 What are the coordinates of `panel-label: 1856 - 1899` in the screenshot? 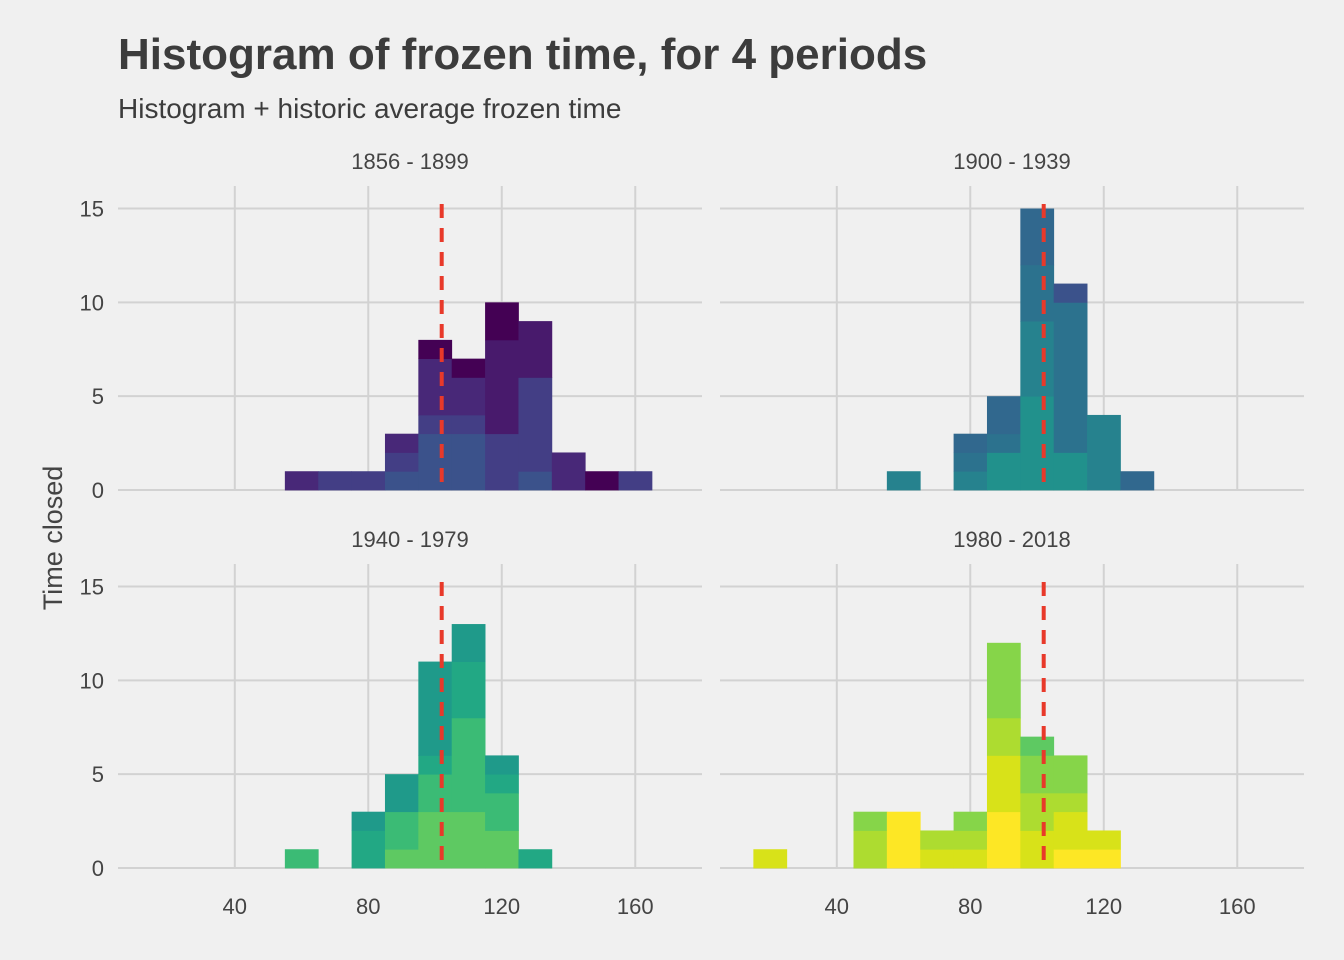 It's located at (409, 161).